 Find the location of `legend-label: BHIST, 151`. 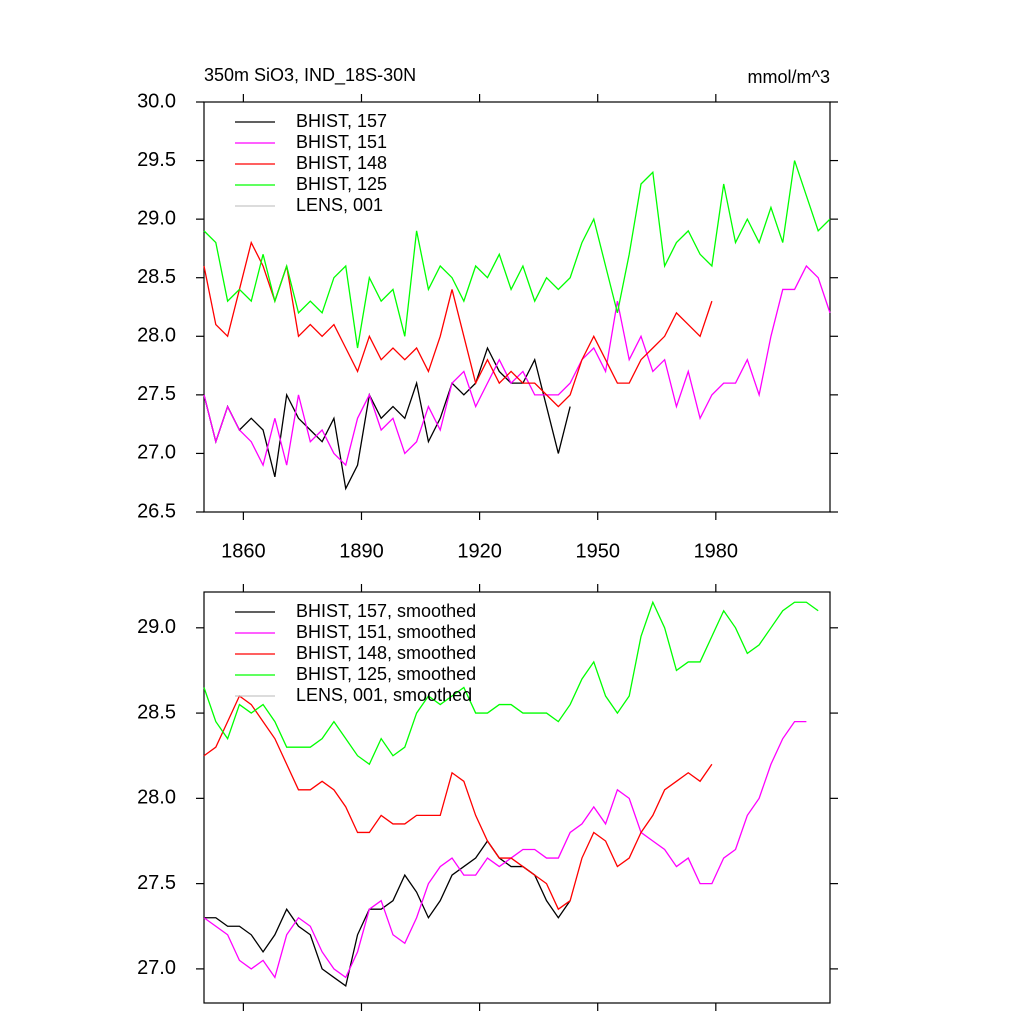

legend-label: BHIST, 151 is located at coordinates (341, 142).